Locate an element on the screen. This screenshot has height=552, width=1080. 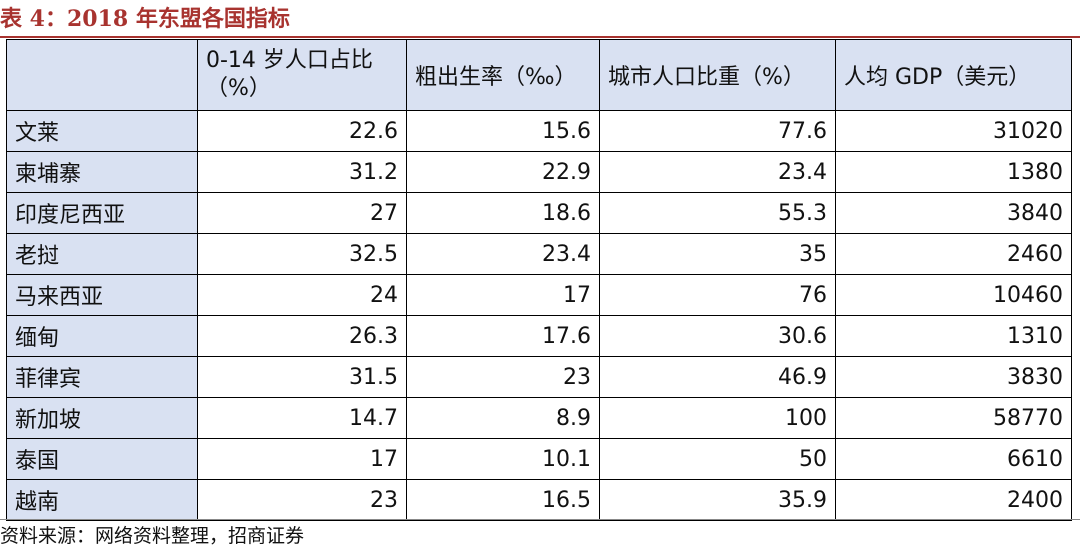
table-row: 马来西亚 24 17 76 10460 is located at coordinates (539, 295).